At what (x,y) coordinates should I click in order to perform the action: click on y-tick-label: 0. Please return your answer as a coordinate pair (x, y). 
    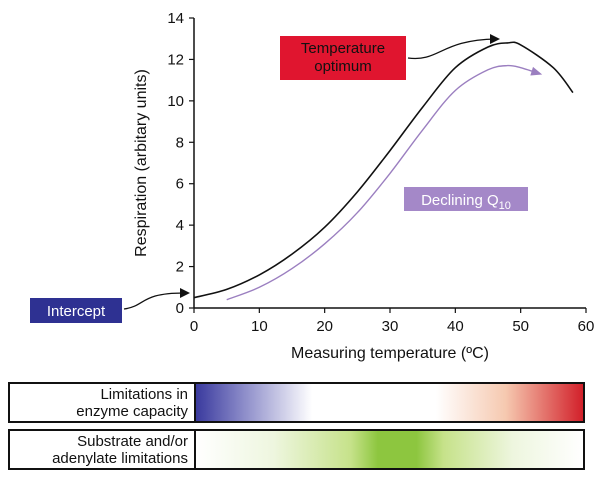
    Looking at the image, I should click on (180, 308).